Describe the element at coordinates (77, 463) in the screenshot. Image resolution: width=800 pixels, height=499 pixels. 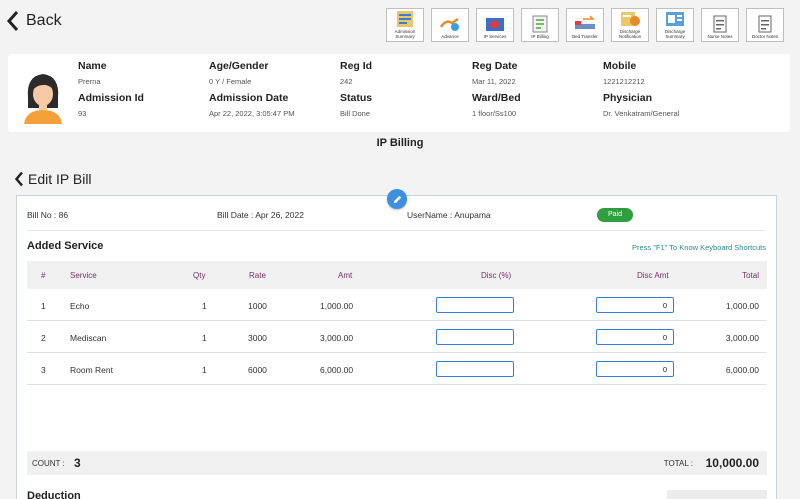
I see `count-value: 3` at that location.